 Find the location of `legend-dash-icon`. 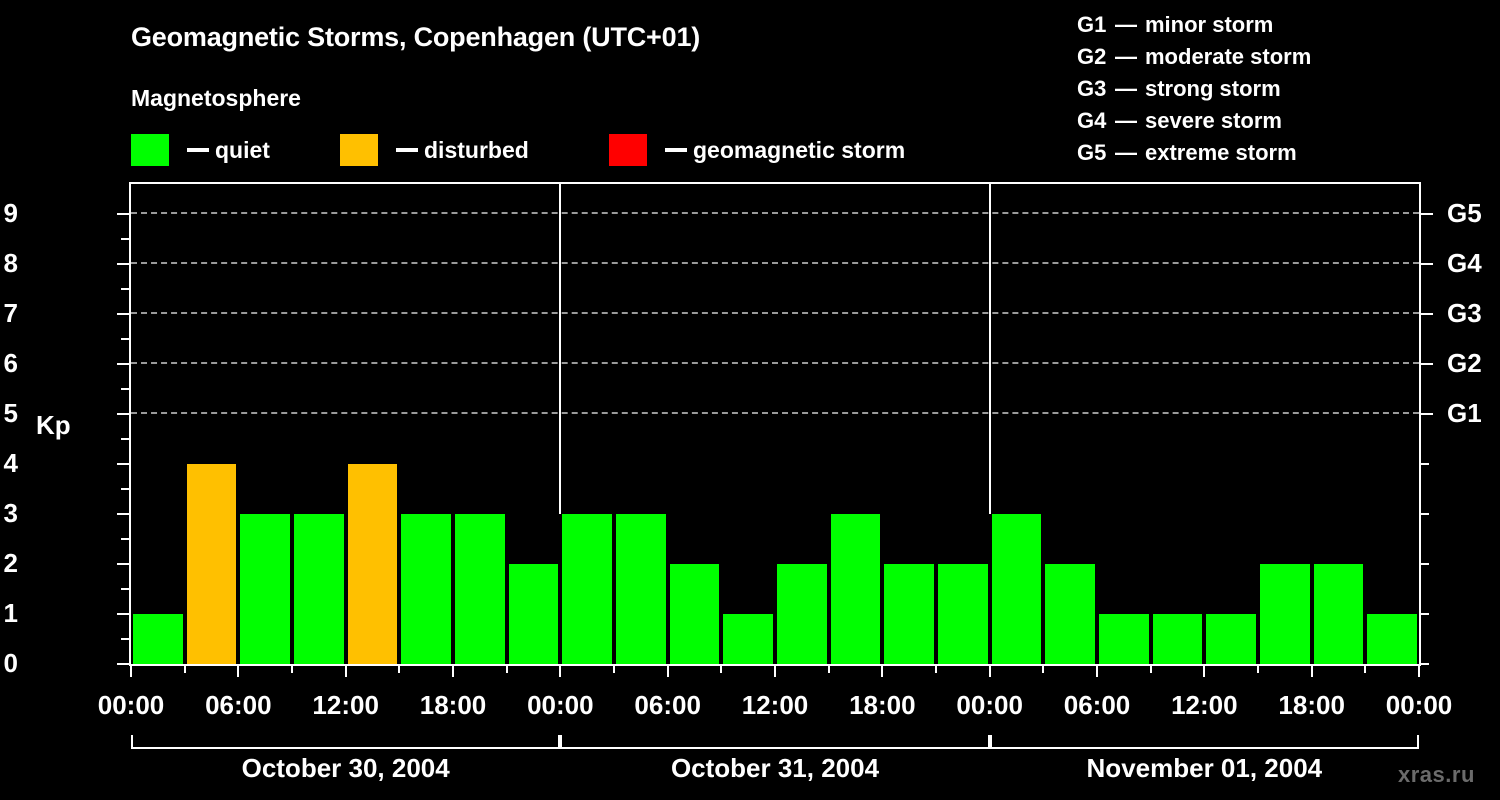

legend-dash-icon is located at coordinates (198, 150).